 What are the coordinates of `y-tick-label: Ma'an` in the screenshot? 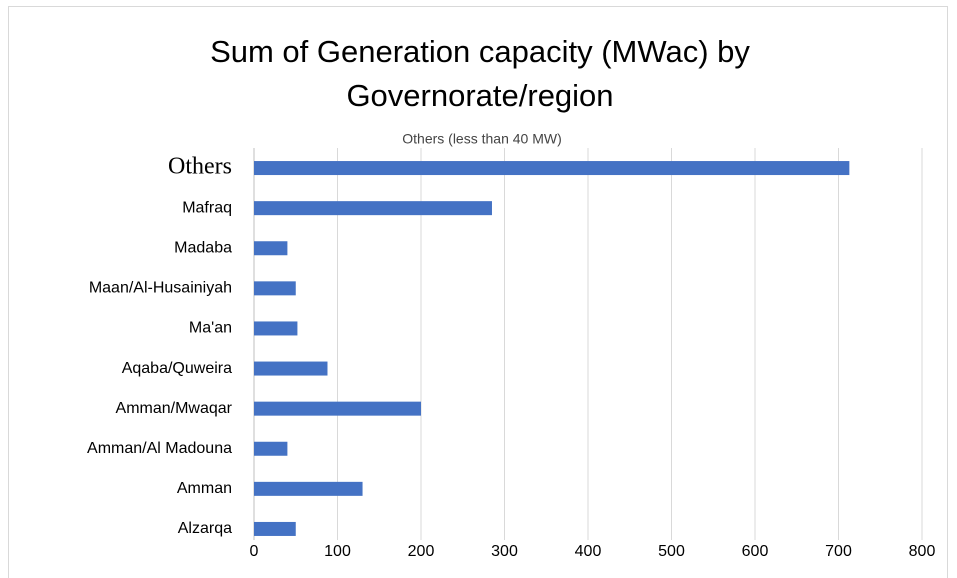 It's located at (210, 328).